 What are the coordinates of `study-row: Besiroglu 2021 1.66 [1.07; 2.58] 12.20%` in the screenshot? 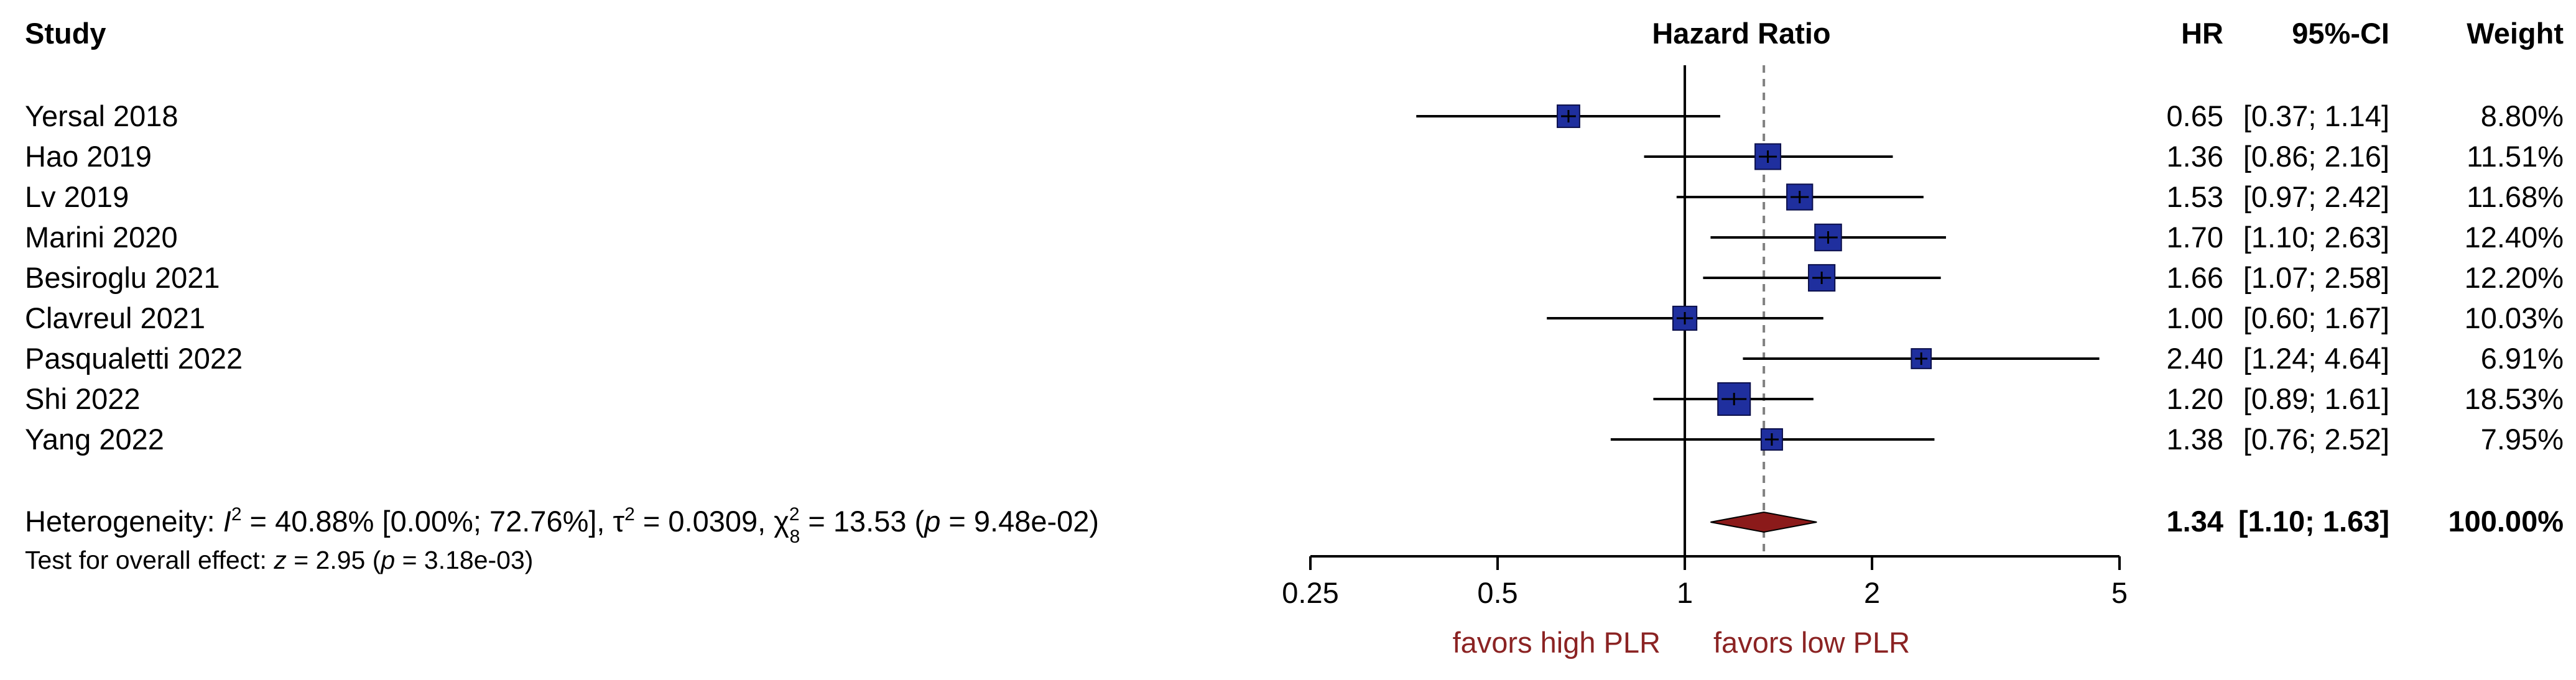 It's located at (1295, 277).